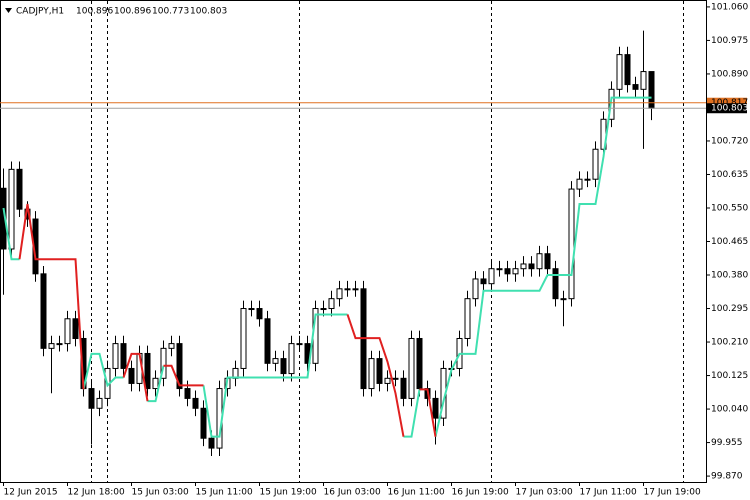  I want to click on y-tick-label: 100.295, so click(729, 309).